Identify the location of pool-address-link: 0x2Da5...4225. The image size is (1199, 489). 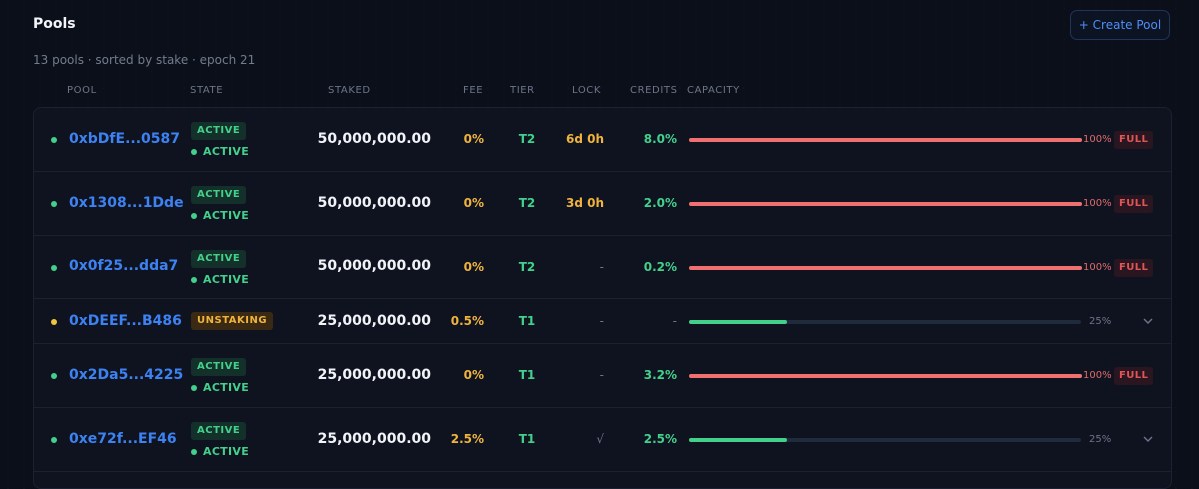
(126, 375).